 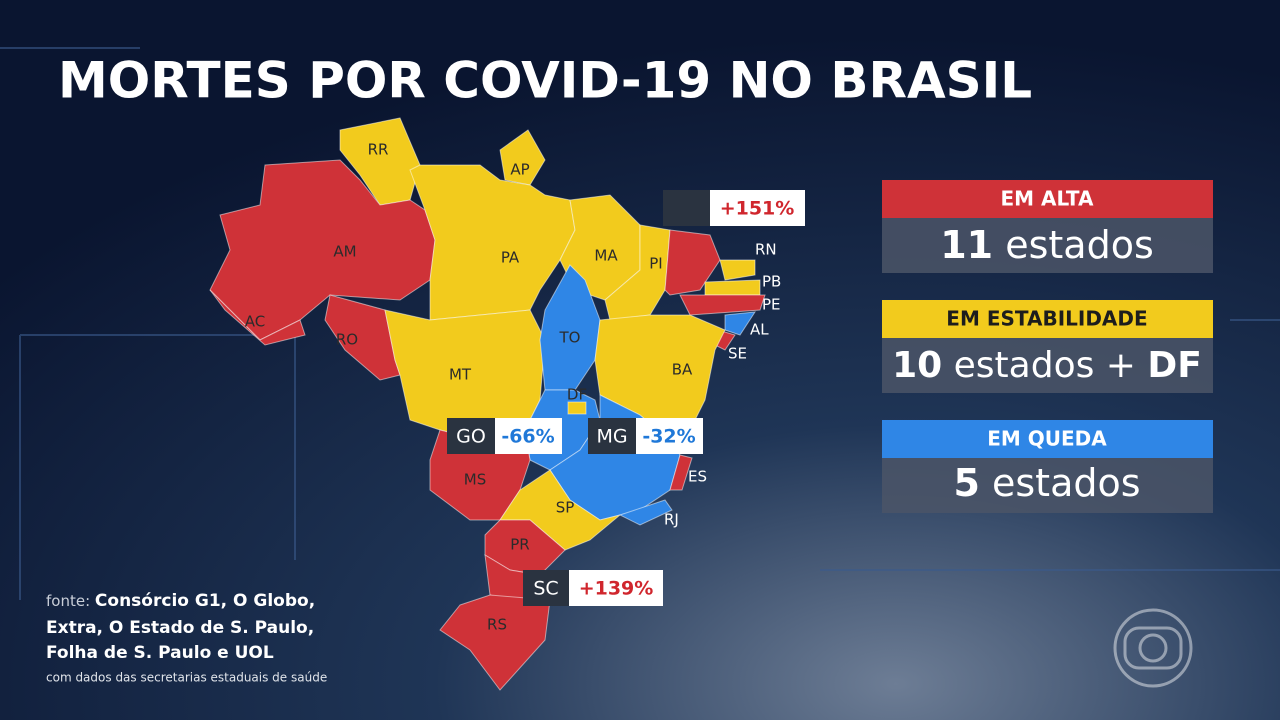 What do you see at coordinates (697, 477) in the screenshot?
I see `state-label: ES` at bounding box center [697, 477].